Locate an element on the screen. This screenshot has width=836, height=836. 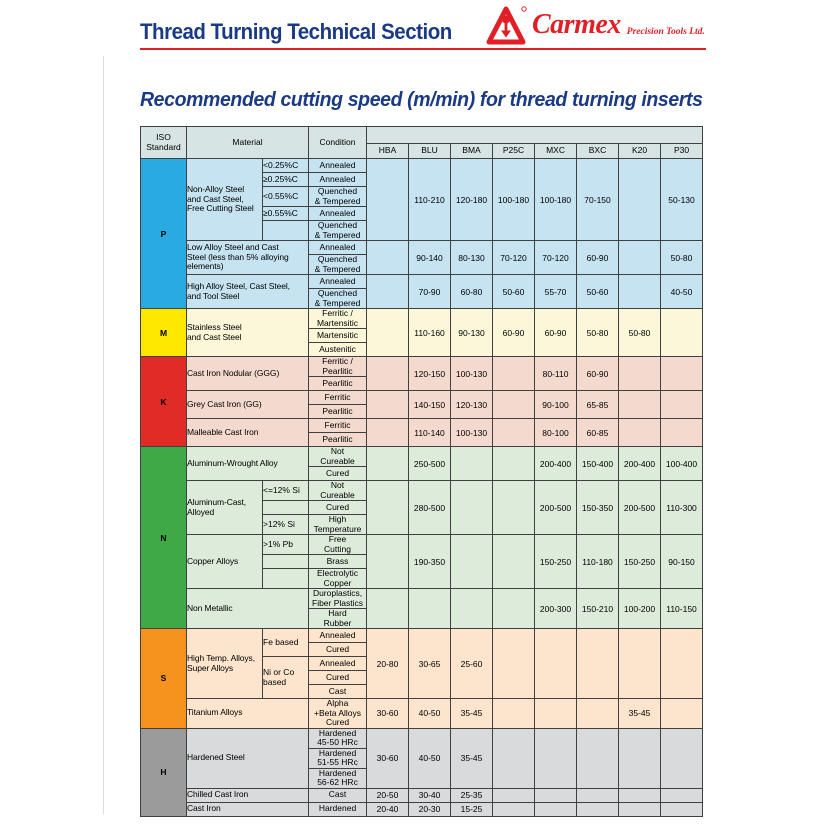
condition-cell: Free Cutting is located at coordinates (338, 544).